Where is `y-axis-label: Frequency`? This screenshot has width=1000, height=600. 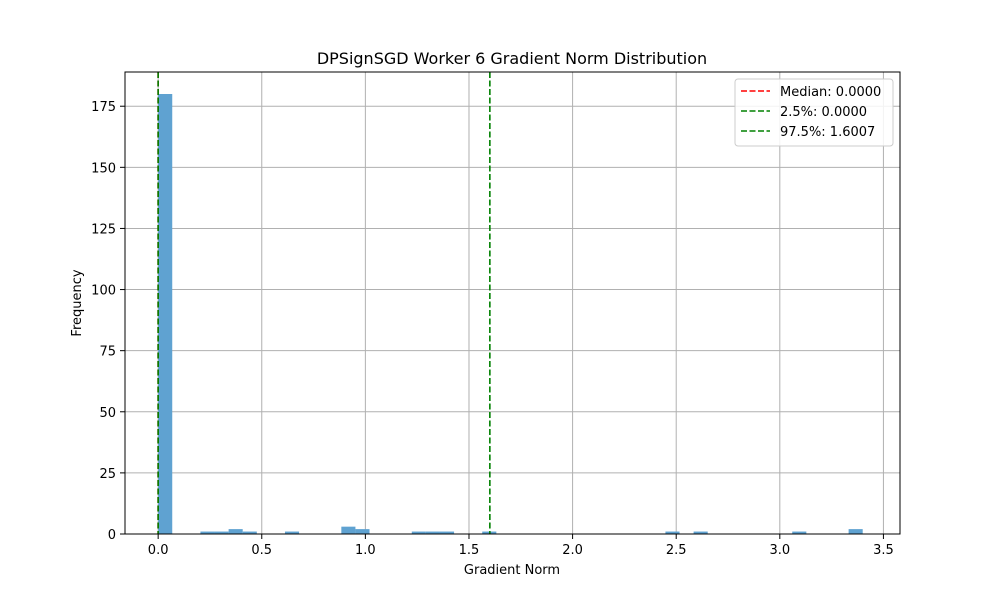
y-axis-label: Frequency is located at coordinates (77, 302).